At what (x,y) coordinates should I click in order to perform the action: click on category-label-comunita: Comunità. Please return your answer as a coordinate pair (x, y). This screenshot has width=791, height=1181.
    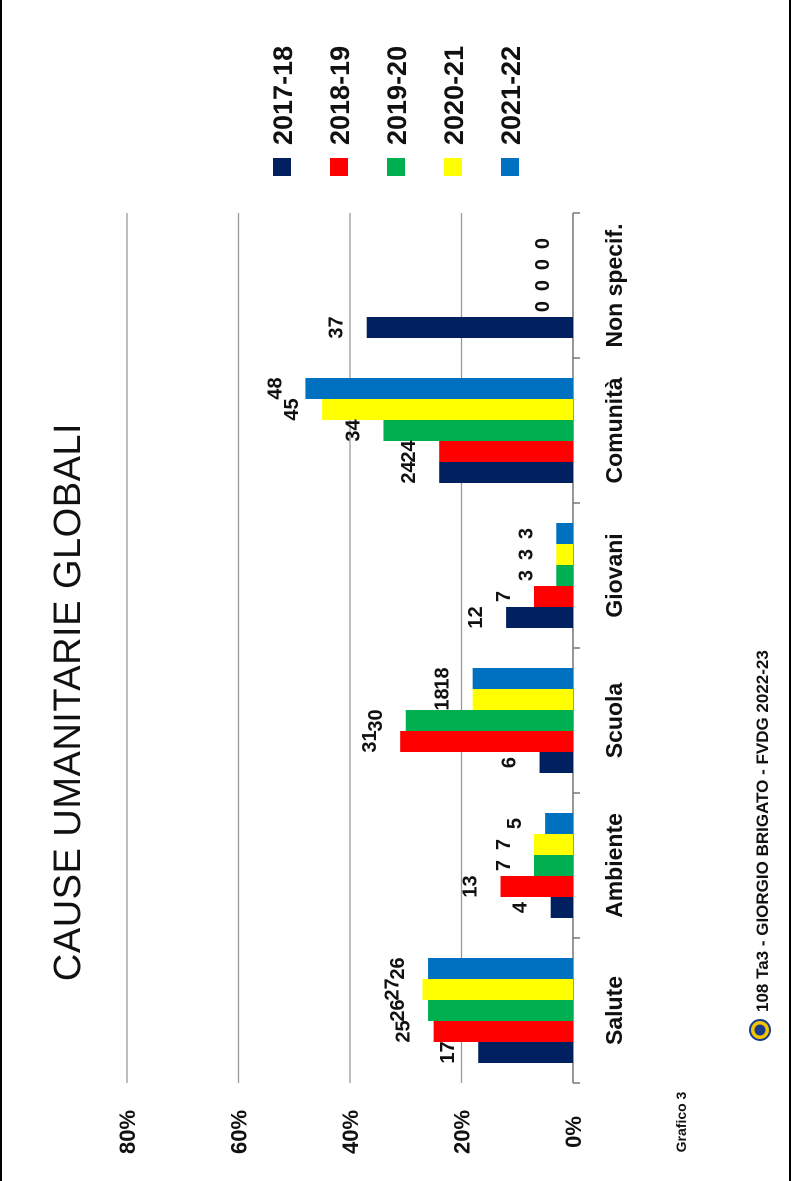
    Looking at the image, I should click on (614, 430).